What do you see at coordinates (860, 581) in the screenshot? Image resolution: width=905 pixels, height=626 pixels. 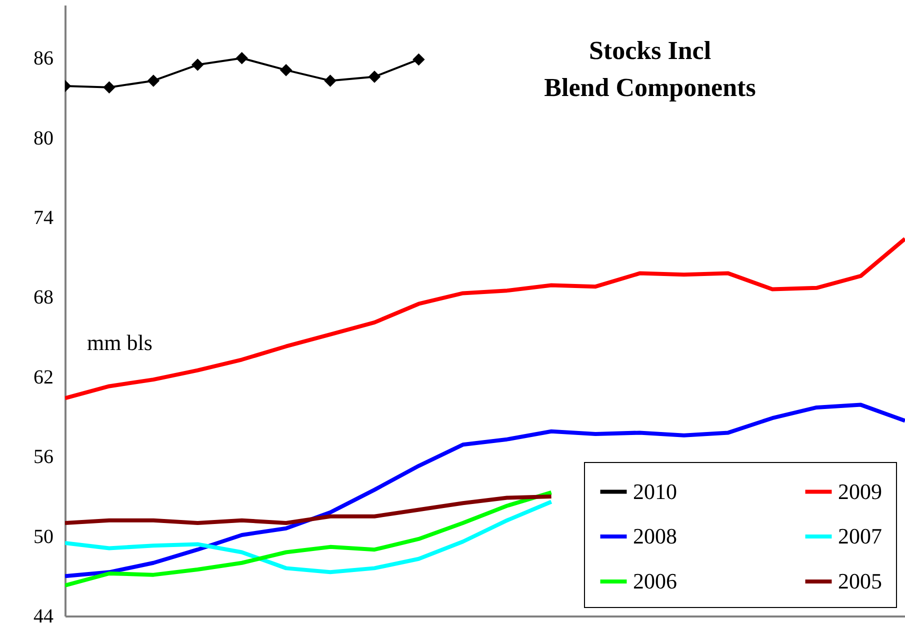 I see `legend-label: 2005` at bounding box center [860, 581].